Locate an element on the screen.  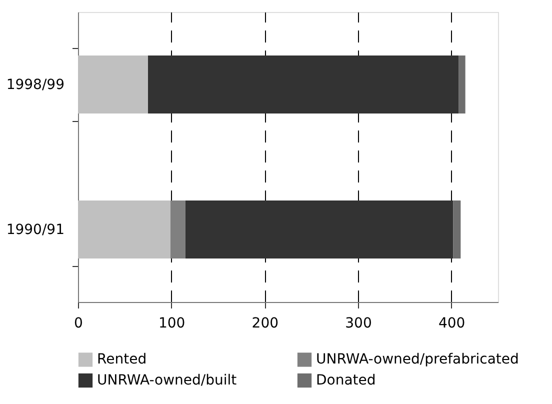
x-tick-label: 100 is located at coordinates (172, 324).